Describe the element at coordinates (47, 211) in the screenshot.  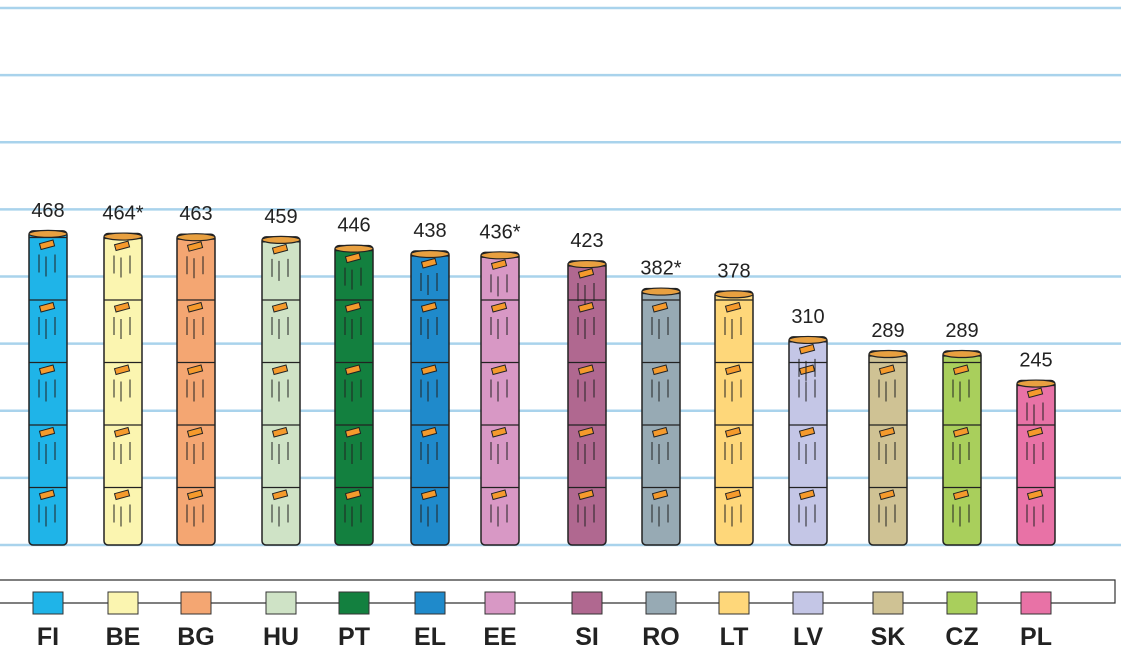
I see `value-label: 468` at that location.